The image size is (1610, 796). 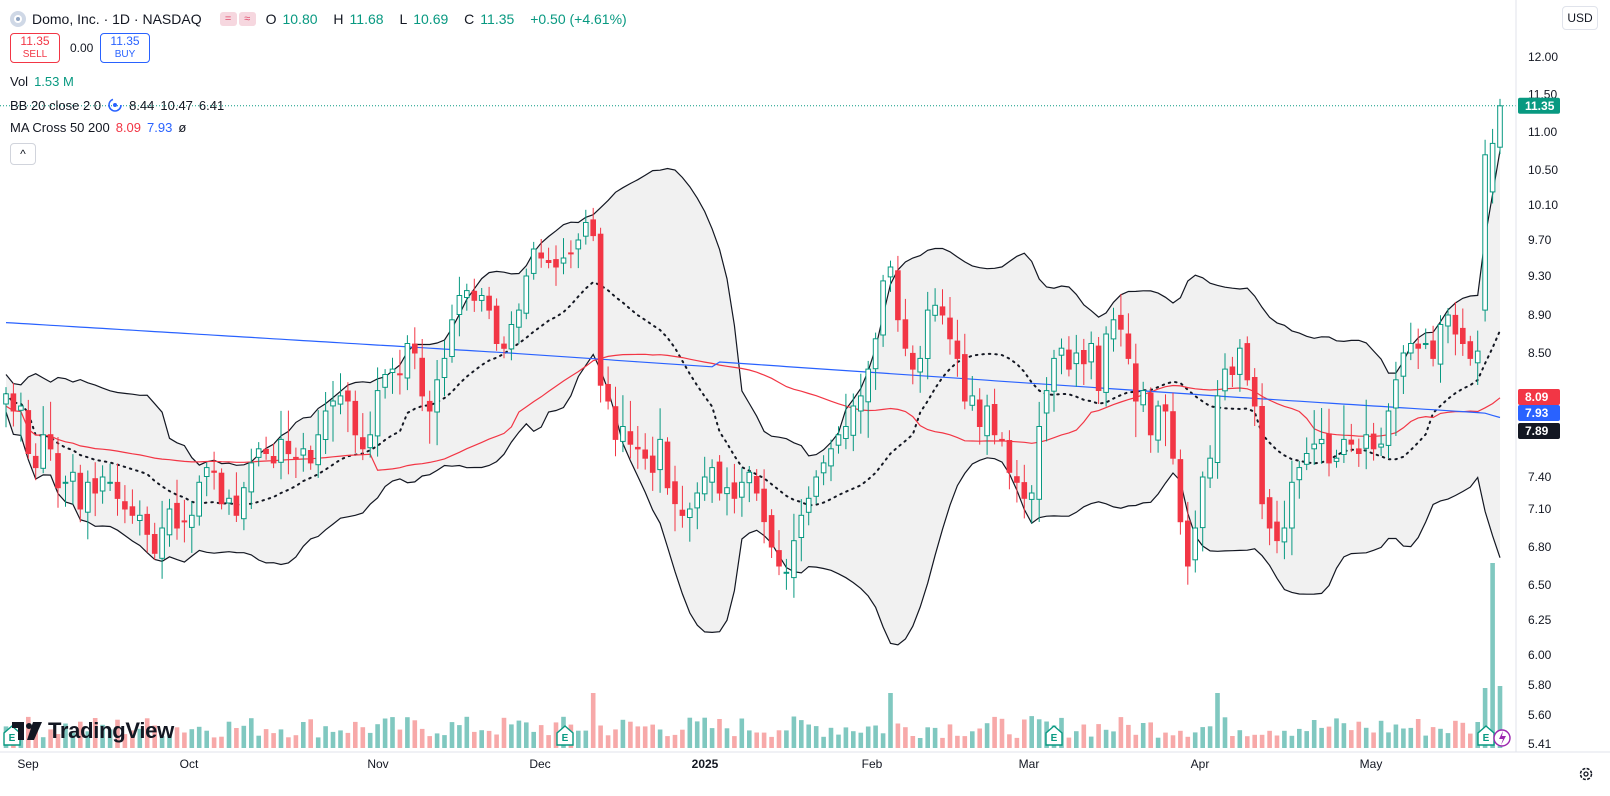 I want to click on symbol-title: Domo, Inc. · 1D · NASDAQ, so click(x=117, y=19).